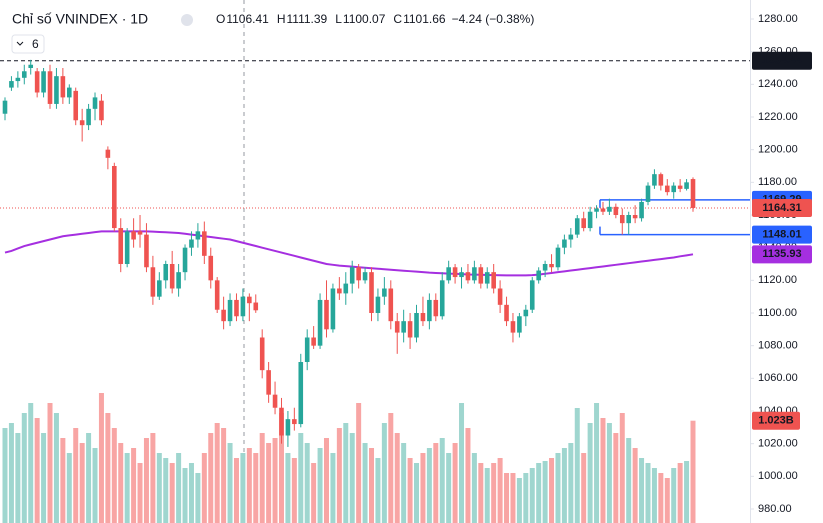  What do you see at coordinates (777, 182) in the screenshot?
I see `y-tick-label: 1180.00` at bounding box center [777, 182].